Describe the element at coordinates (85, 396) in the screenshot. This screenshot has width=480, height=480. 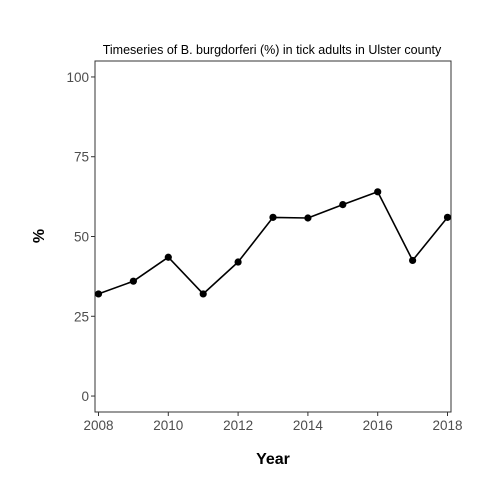
I see `y-tick-label: 0` at that location.